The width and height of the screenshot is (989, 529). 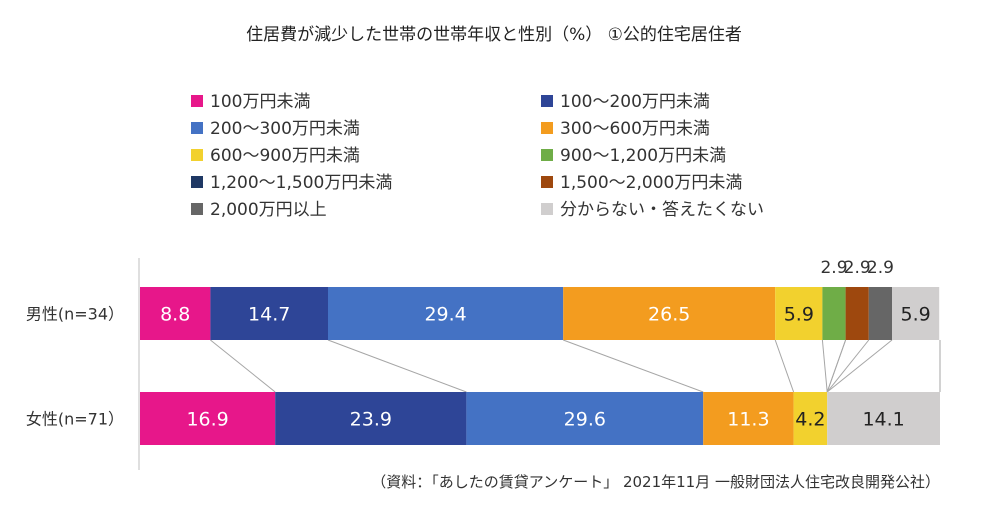 I want to click on data-label: 14.7, so click(x=269, y=315).